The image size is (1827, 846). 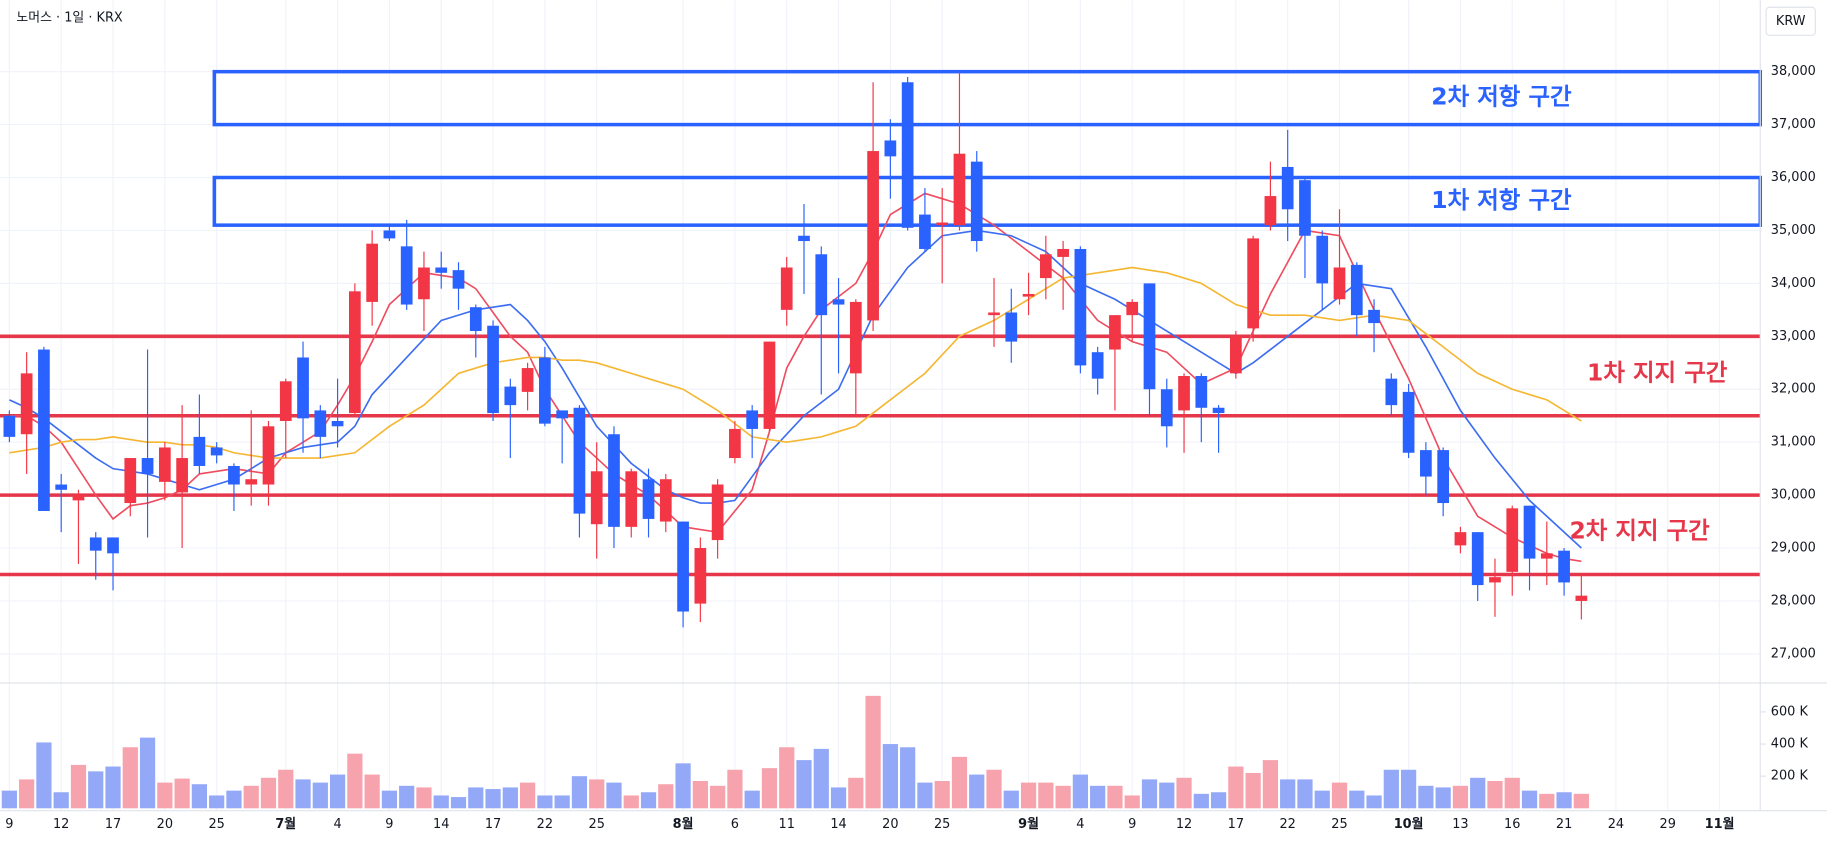 I want to click on currency-label: KRW, so click(x=1791, y=21).